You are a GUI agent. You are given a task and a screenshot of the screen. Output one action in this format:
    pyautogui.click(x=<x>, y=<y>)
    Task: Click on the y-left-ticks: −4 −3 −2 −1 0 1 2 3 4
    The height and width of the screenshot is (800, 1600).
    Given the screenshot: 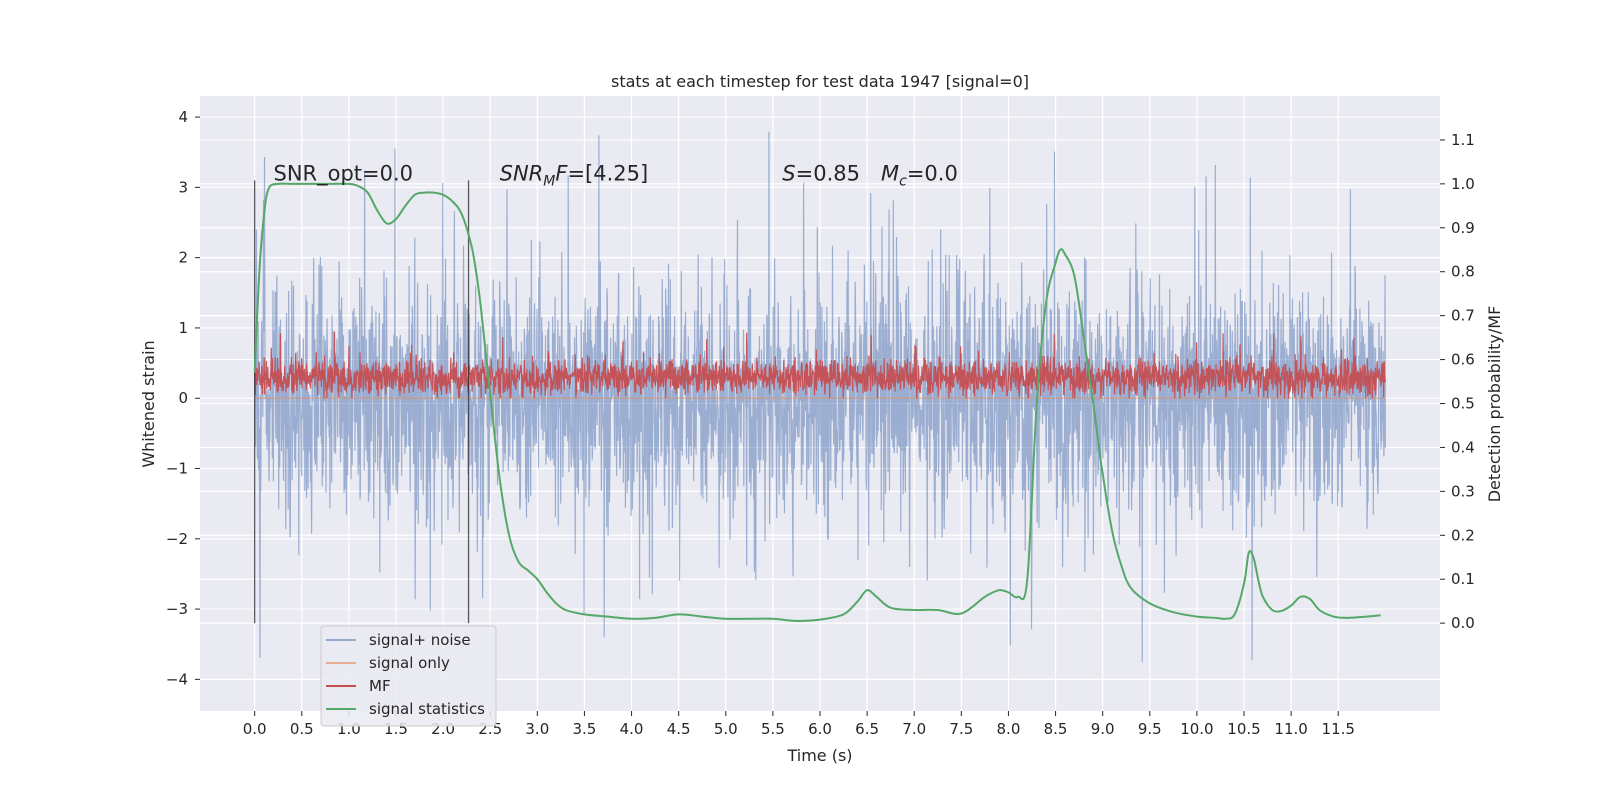 What is the action you would take?
    pyautogui.click(x=183, y=398)
    